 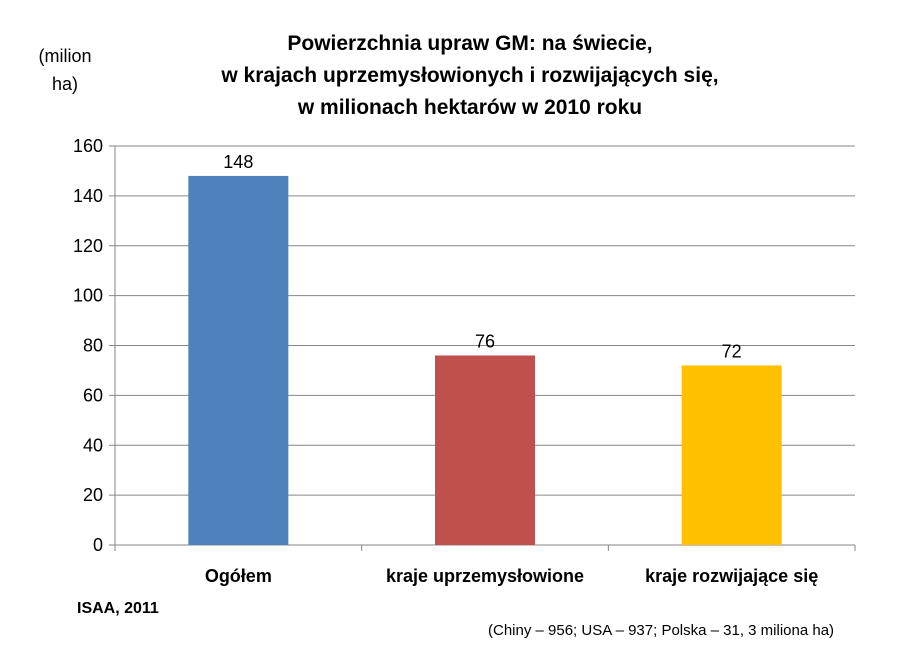 I want to click on source-label: ISAA, 2011, so click(x=118, y=608).